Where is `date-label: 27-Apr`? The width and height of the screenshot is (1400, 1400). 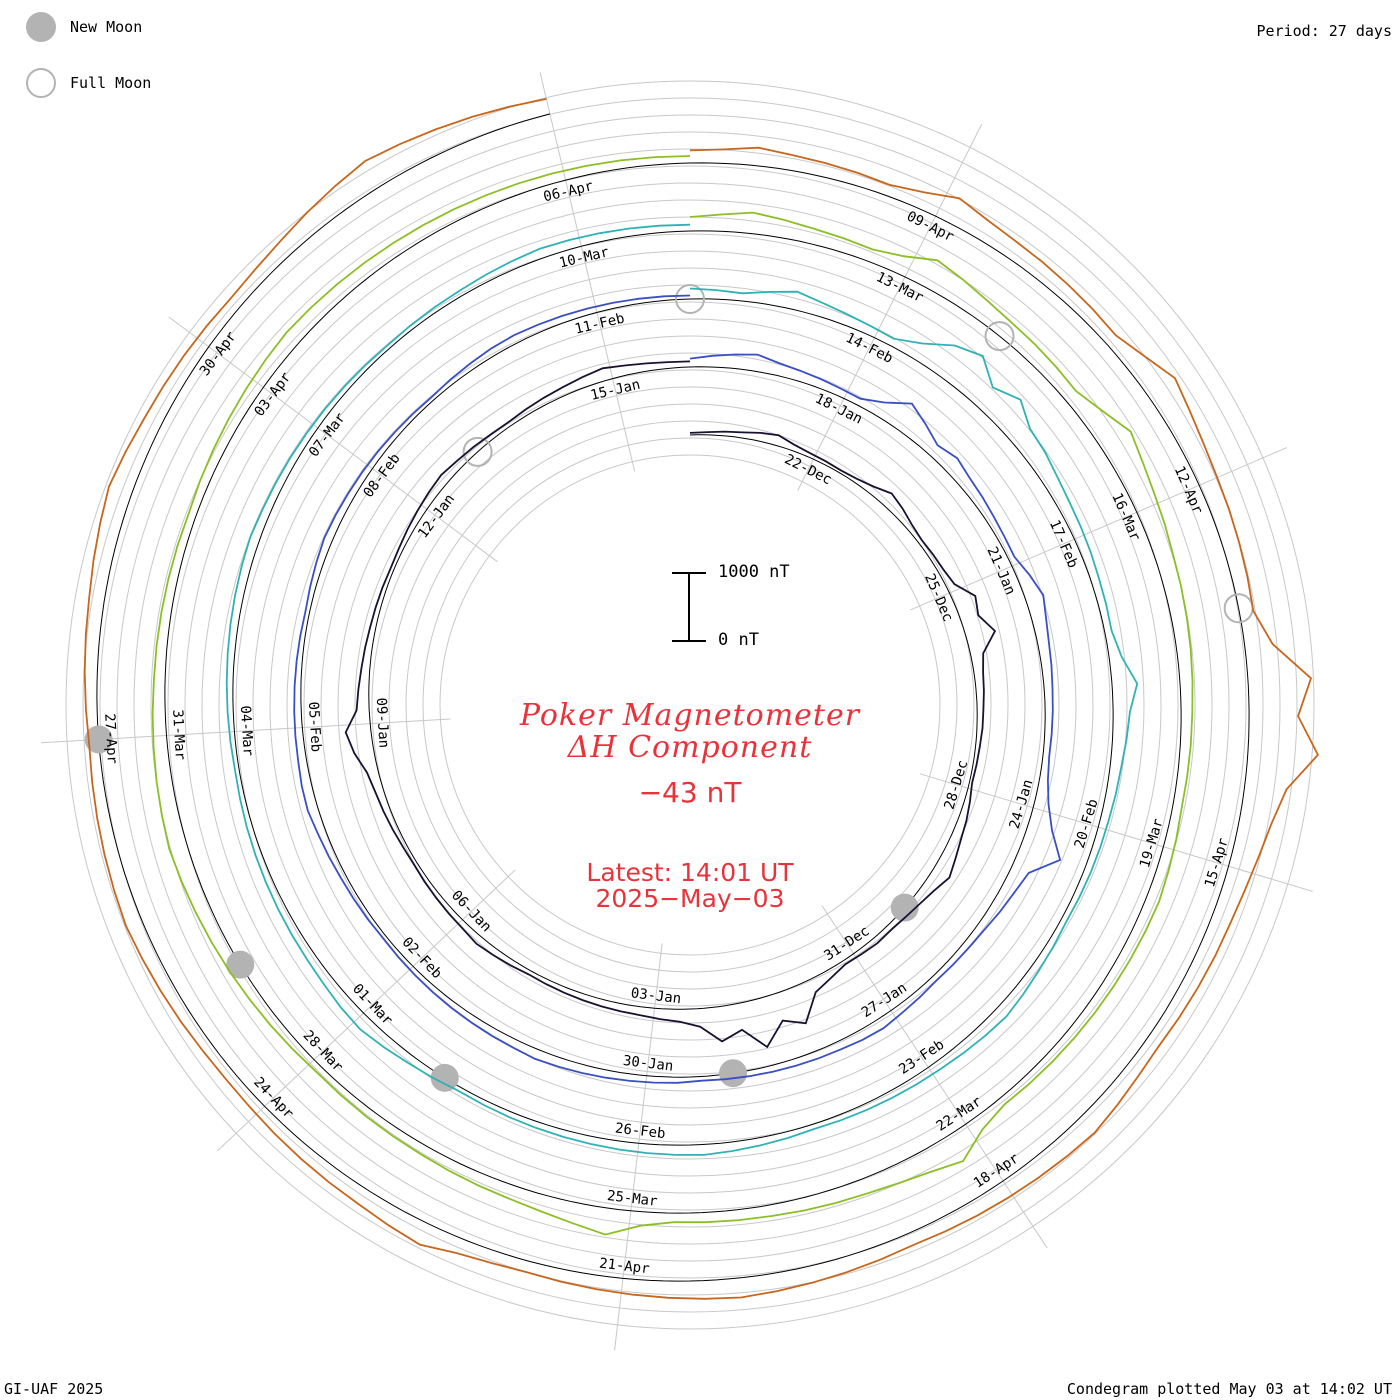
date-label: 27-Apr is located at coordinates (110, 738).